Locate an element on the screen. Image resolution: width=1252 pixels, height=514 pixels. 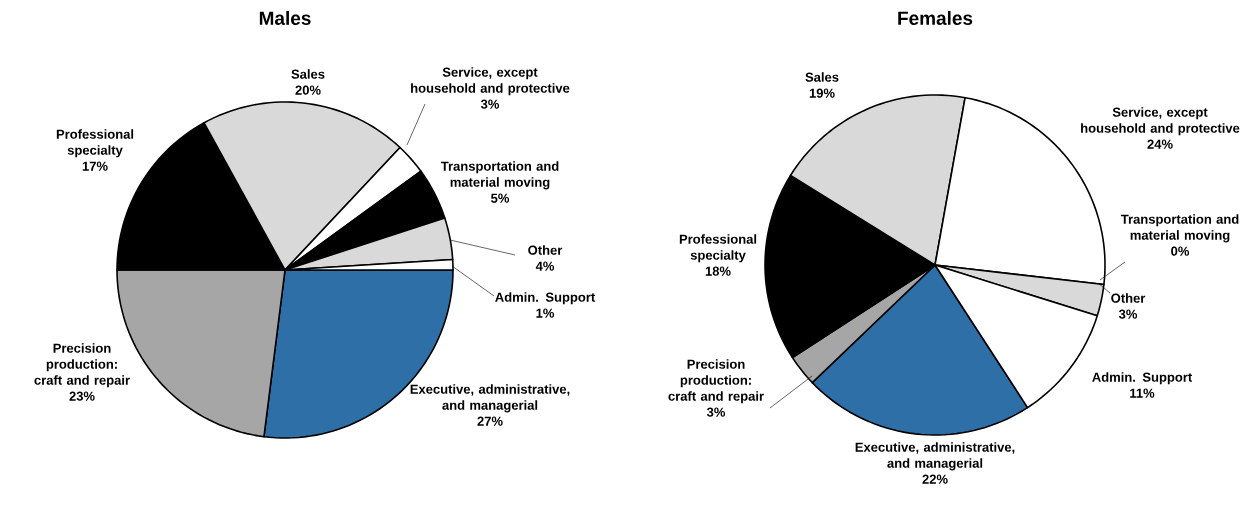
data-label: 24% is located at coordinates (1160, 144).